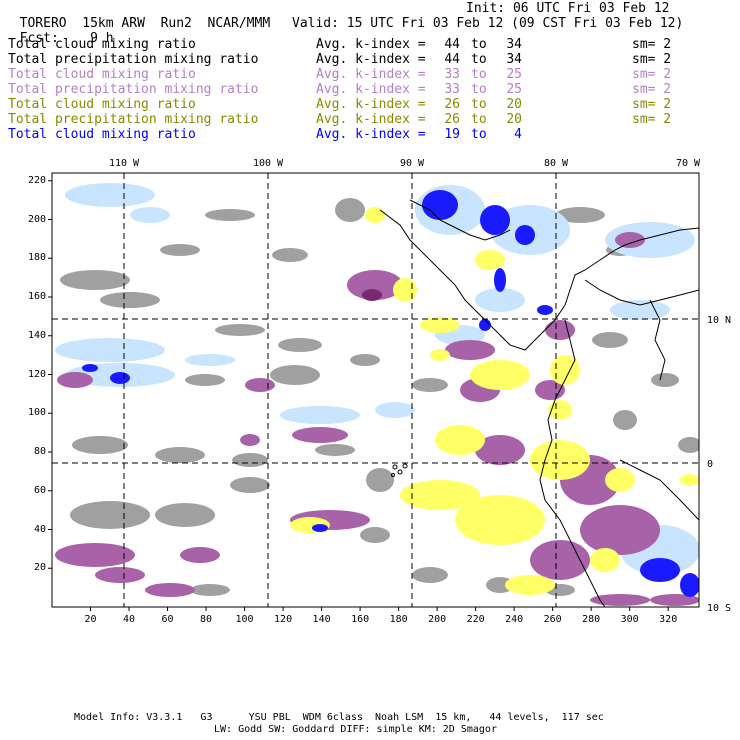 This screenshot has width=740, height=740. Describe the element at coordinates (518, 134) in the screenshot. I see `legend-to-value: 4` at that location.